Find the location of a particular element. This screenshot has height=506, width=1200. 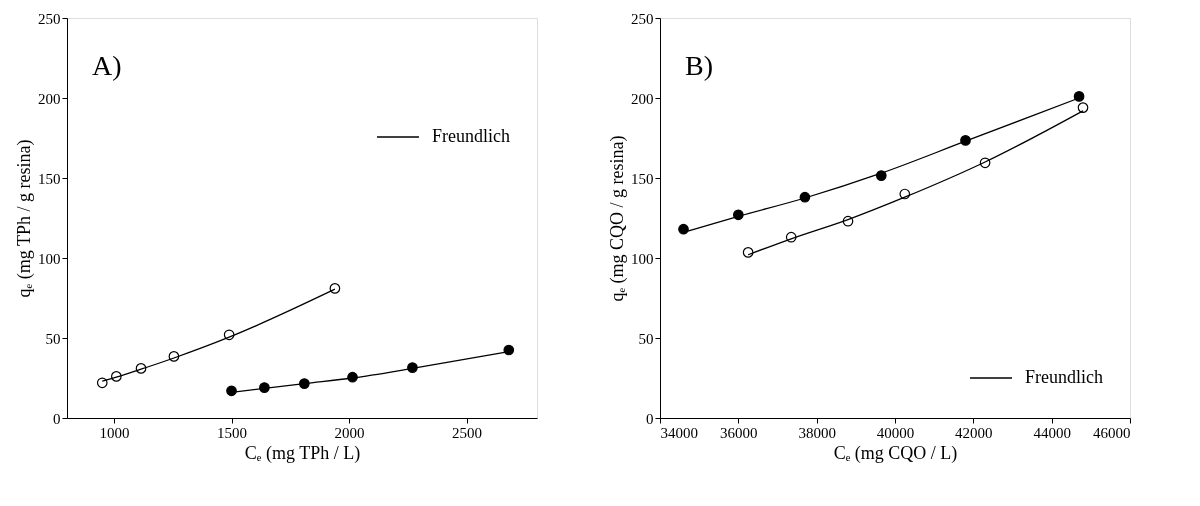

x-tick-label: 2000 is located at coordinates (349, 432).